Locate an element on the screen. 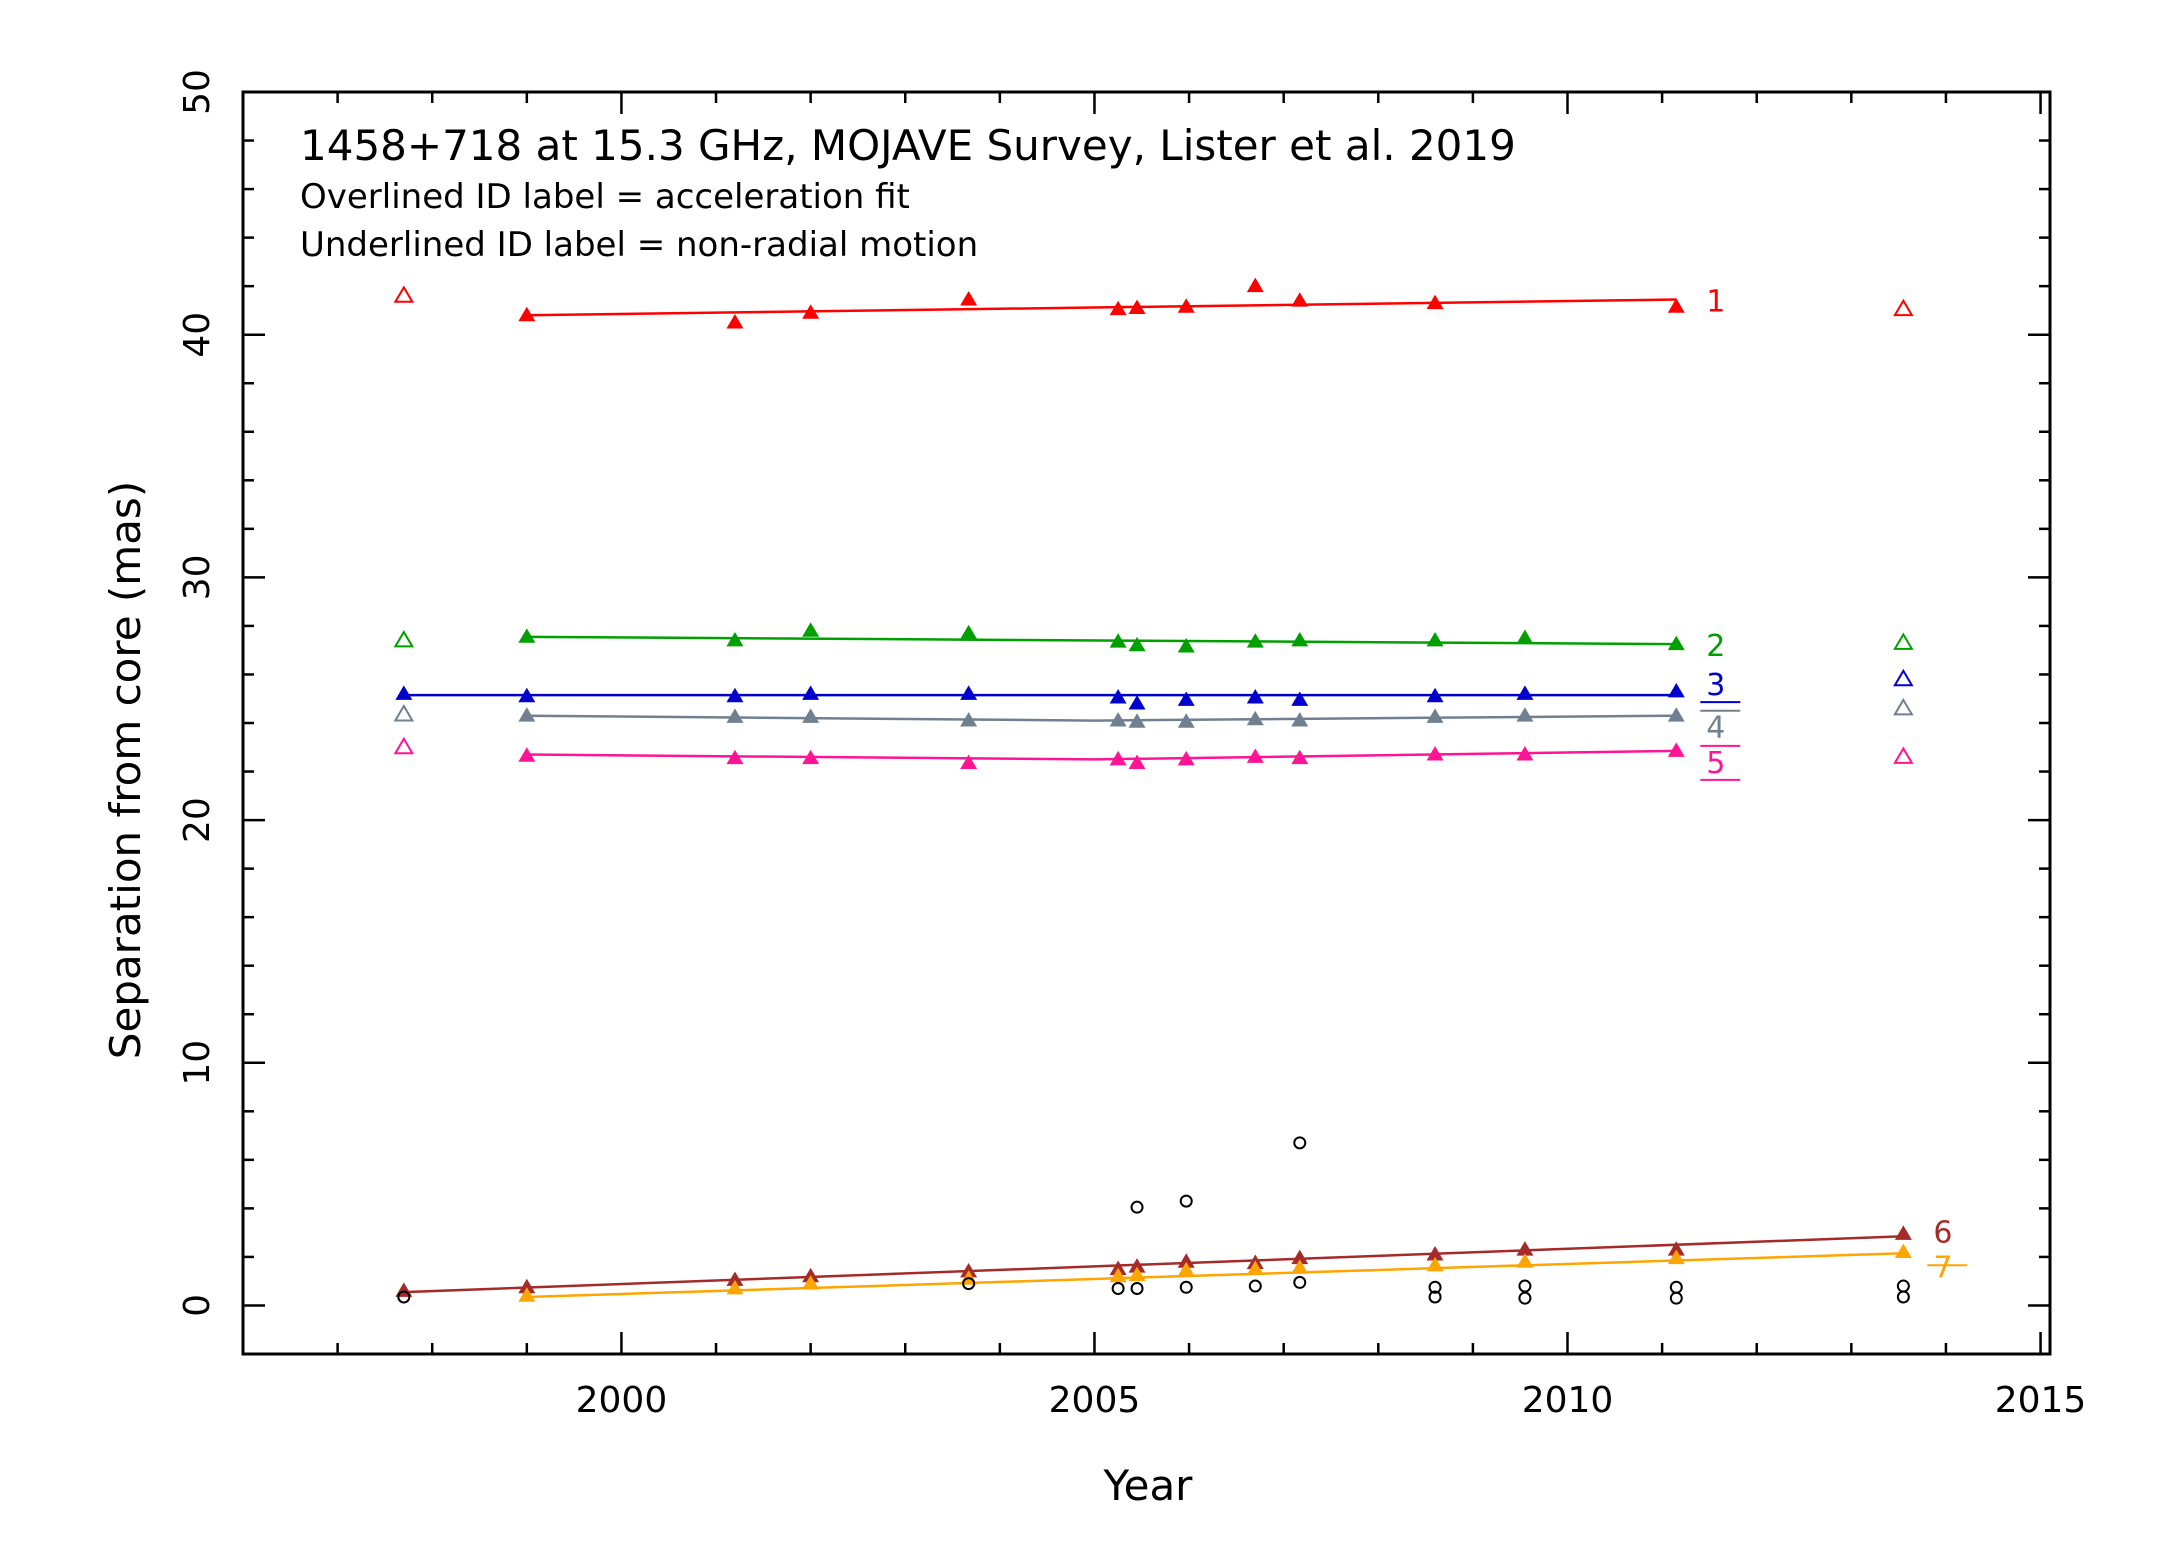  x-tick-label: 2005 is located at coordinates (1095, 1400).